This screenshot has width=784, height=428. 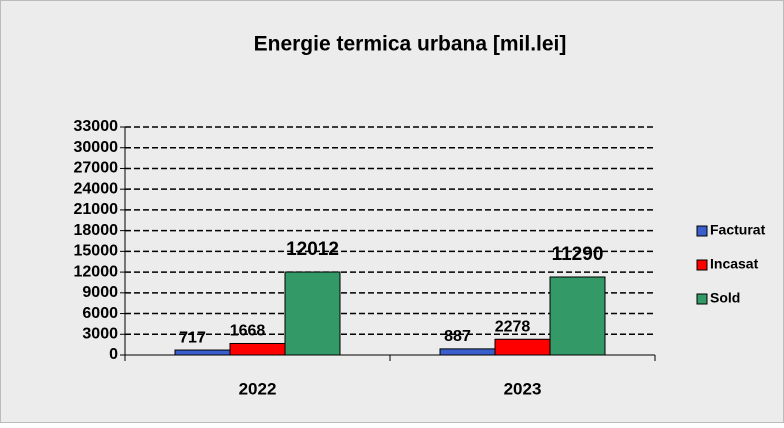 I want to click on y-tick-label: 12000, so click(x=96, y=271).